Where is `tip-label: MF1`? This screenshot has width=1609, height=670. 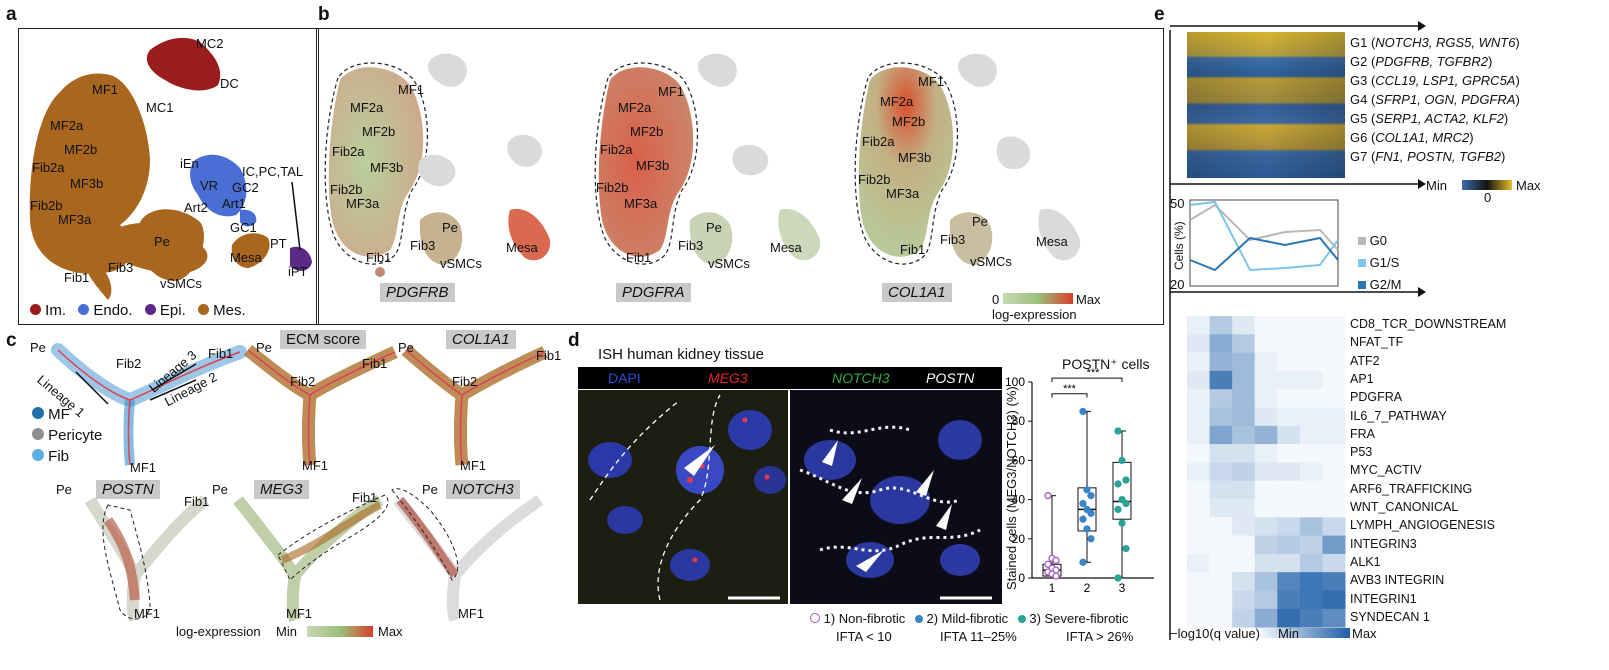
tip-label: MF1 is located at coordinates (471, 613).